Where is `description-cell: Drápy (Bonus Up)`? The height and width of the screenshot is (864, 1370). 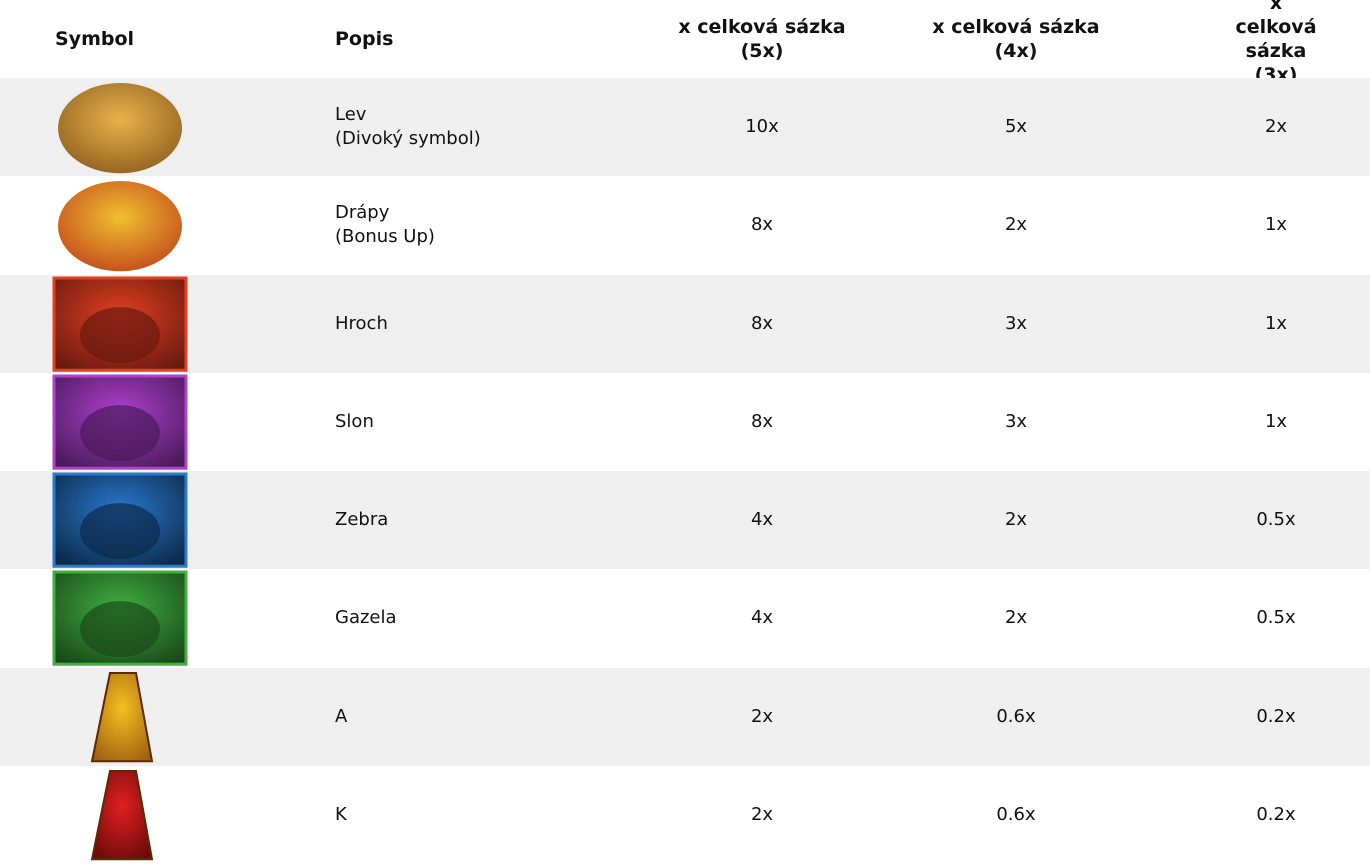
description-cell: Drápy (Bonus Up) is located at coordinates (385, 225).